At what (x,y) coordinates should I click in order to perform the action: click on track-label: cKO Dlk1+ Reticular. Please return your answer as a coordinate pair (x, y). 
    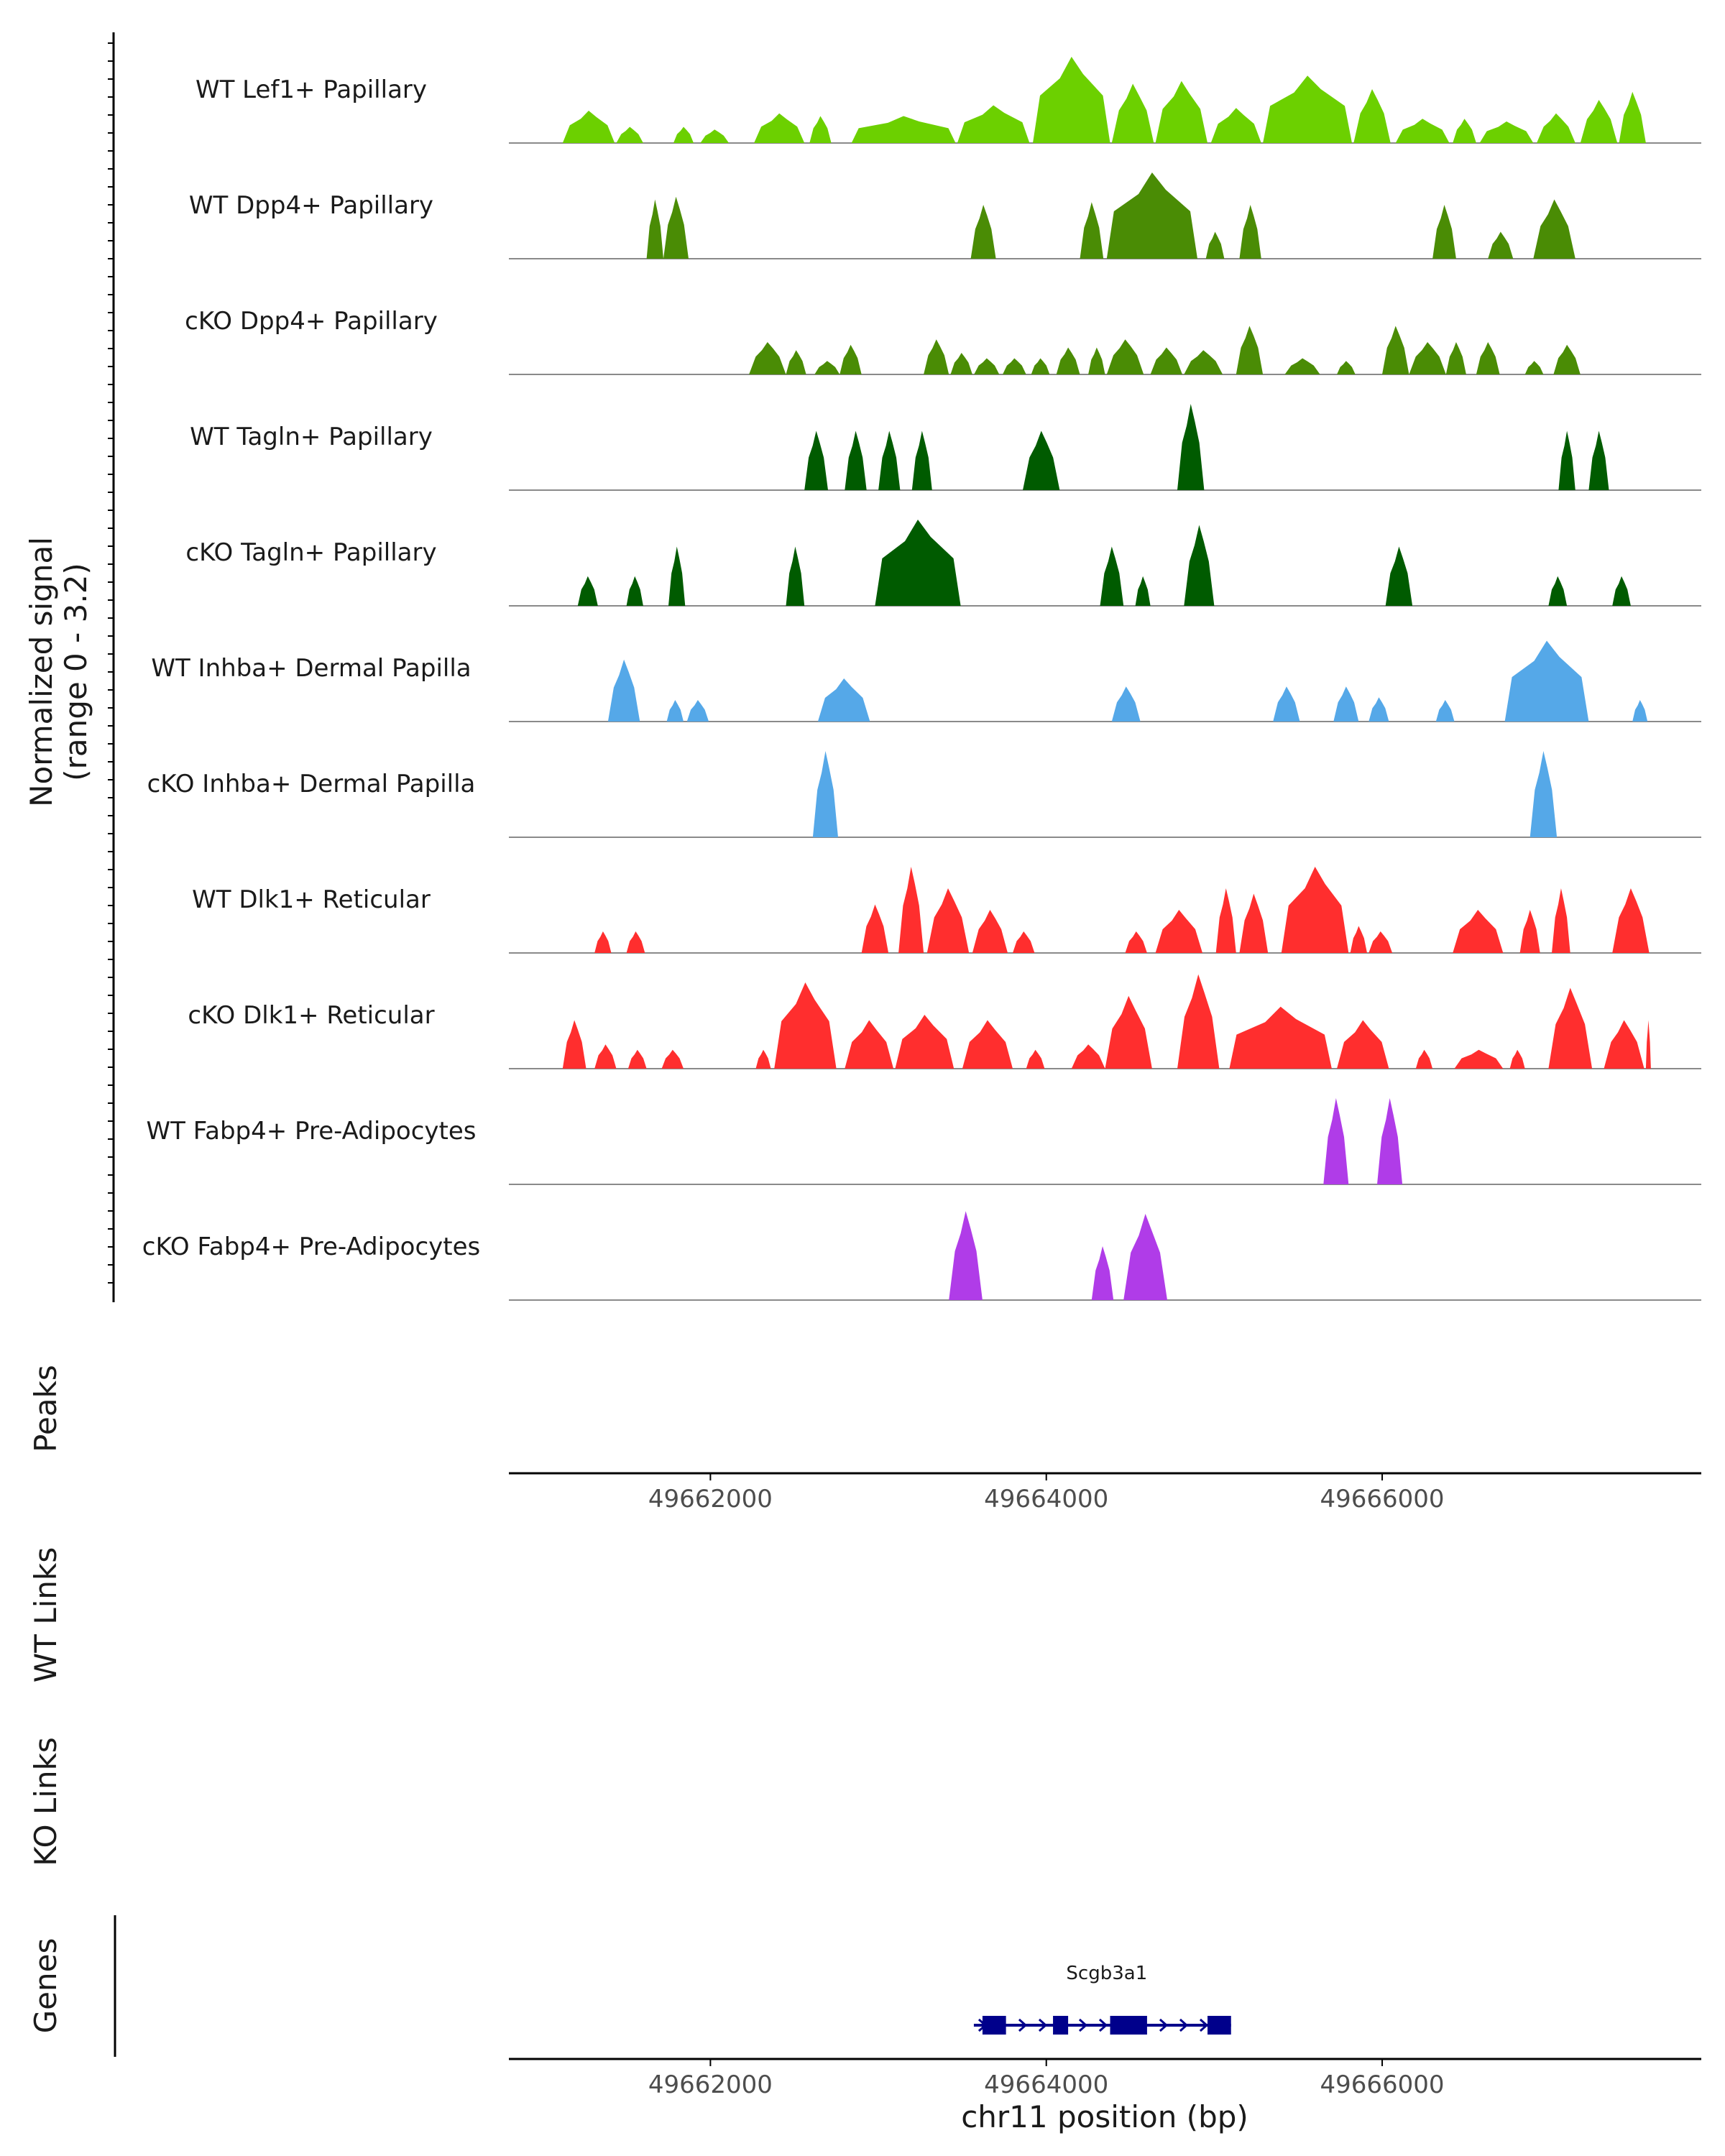
    Looking at the image, I should click on (311, 1015).